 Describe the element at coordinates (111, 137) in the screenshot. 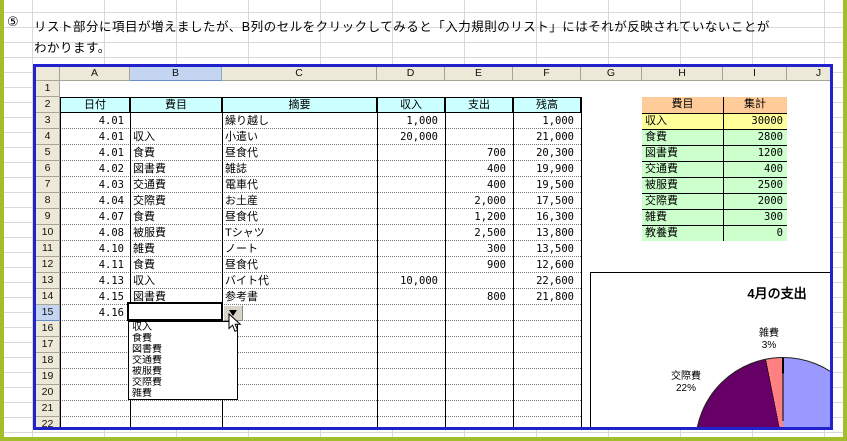

I see `cell-A4: 4.01` at that location.